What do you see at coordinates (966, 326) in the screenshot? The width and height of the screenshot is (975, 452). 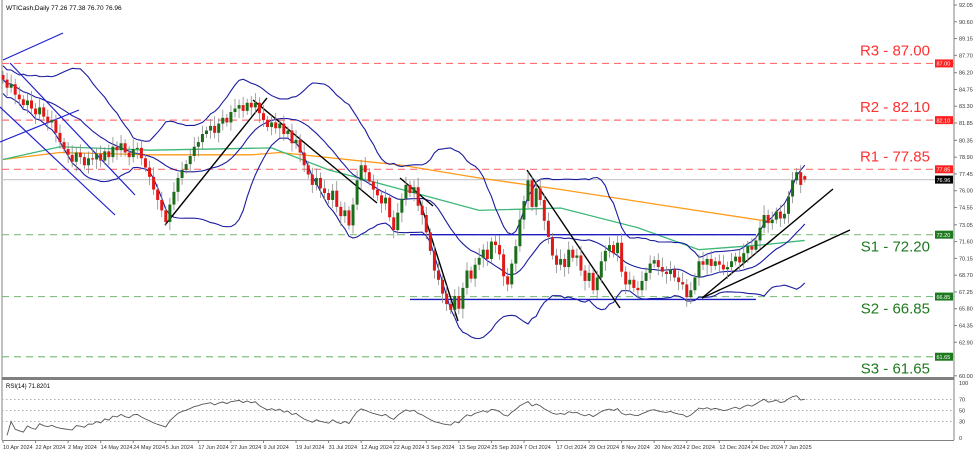 I see `y-tick-label: 64.35` at bounding box center [966, 326].